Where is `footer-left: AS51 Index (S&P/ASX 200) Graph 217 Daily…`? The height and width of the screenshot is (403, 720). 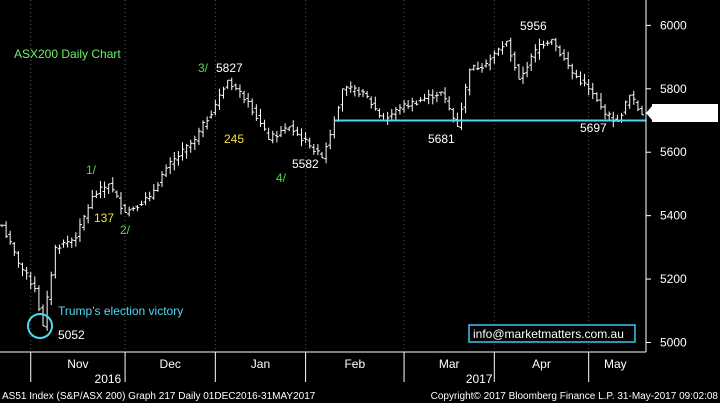
footer-left: AS51 Index (S&P/ASX 200) Graph 217 Daily… is located at coordinates (159, 396).